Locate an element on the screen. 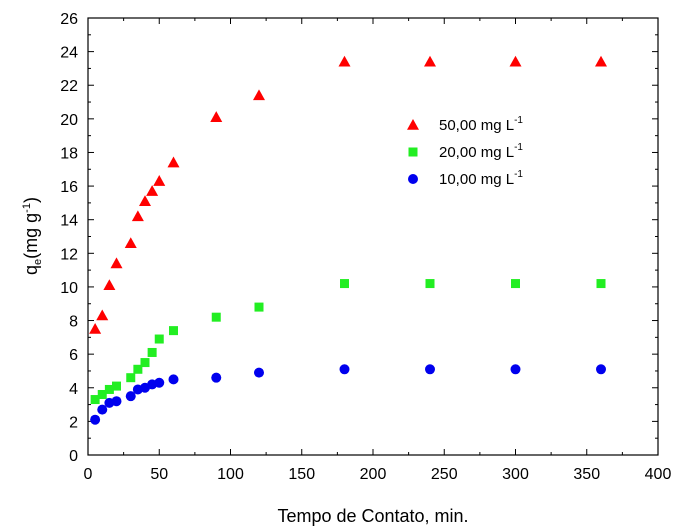  y-tick-label: 16 is located at coordinates (69, 187).